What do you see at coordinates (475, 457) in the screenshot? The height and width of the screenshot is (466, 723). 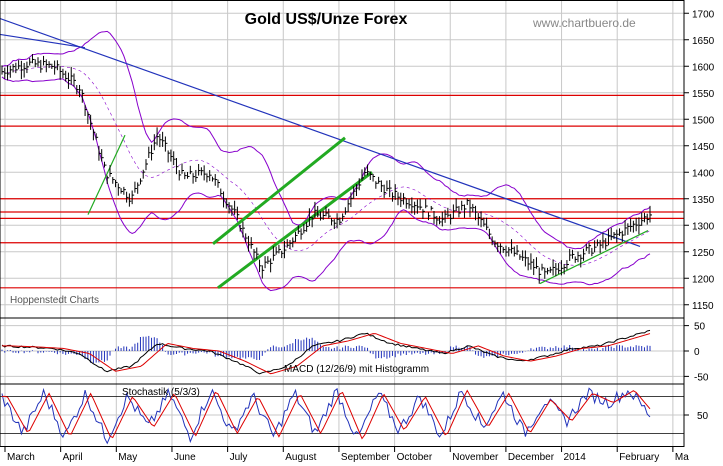 I see `month-label: November` at bounding box center [475, 457].